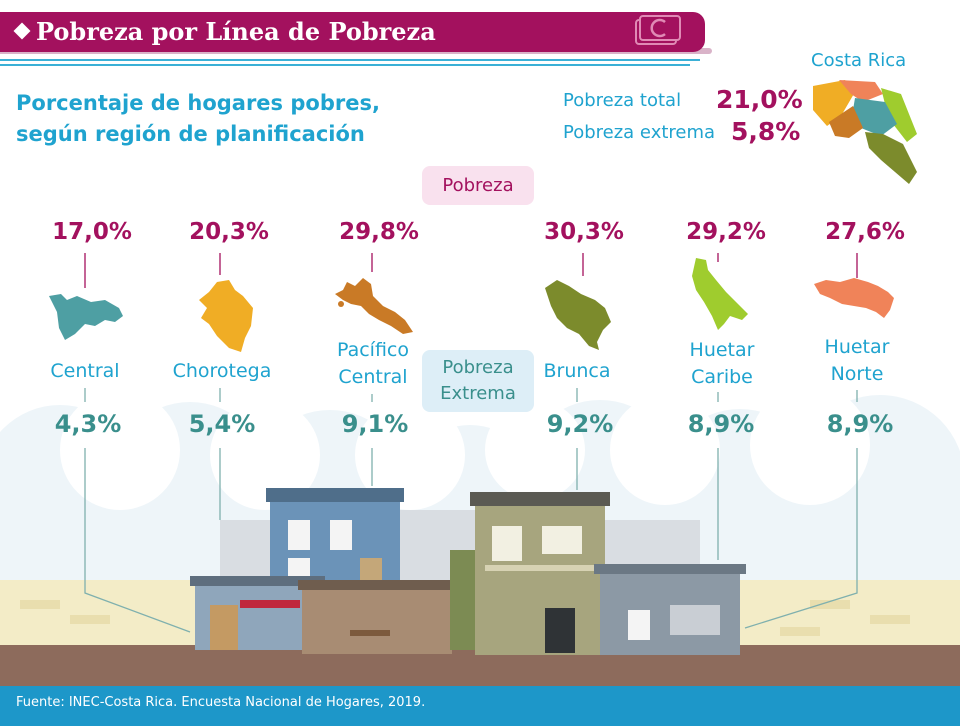 Image resolution: width=960 pixels, height=726 pixels. What do you see at coordinates (236, 31) in the screenshot?
I see `page-title-text: Pobreza por Línea de Pobreza` at bounding box center [236, 31].